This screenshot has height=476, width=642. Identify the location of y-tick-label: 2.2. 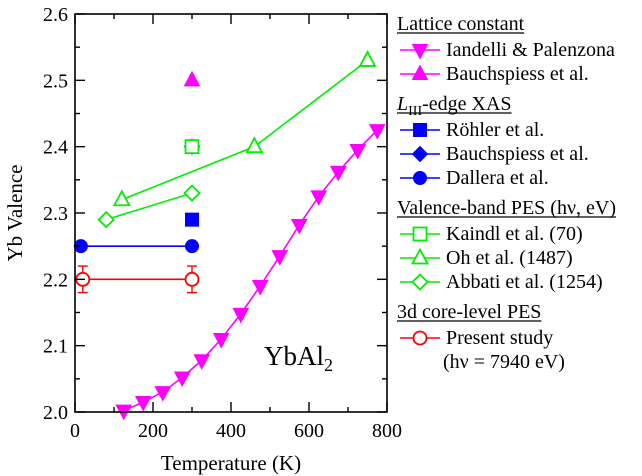
(55, 280).